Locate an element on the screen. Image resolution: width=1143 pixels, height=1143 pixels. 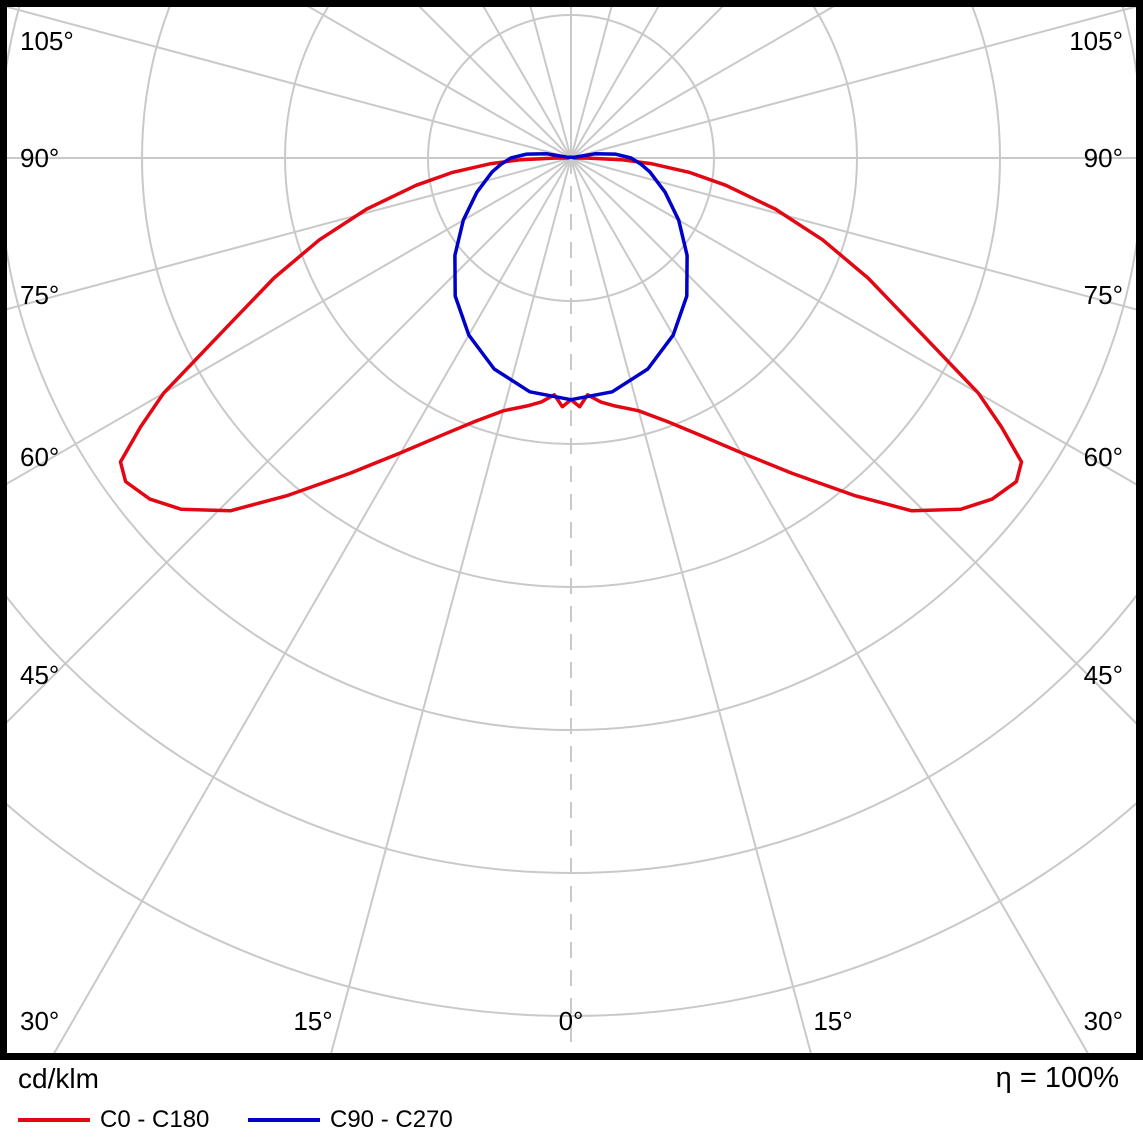
angle-label-right: 60° is located at coordinates (1103, 457).